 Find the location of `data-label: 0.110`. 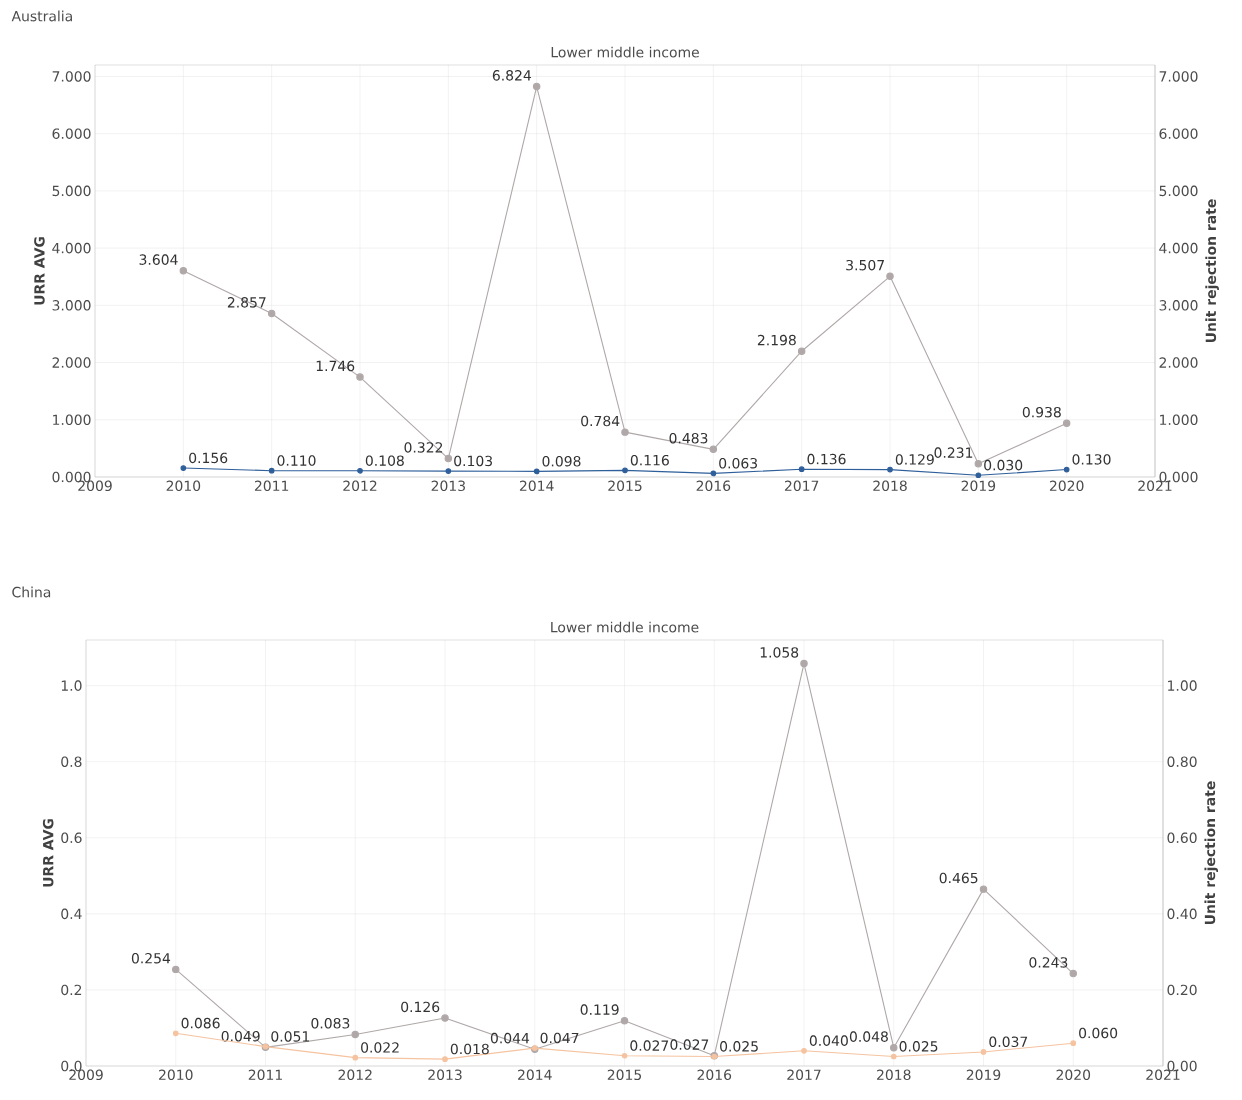

data-label: 0.110 is located at coordinates (296, 460).